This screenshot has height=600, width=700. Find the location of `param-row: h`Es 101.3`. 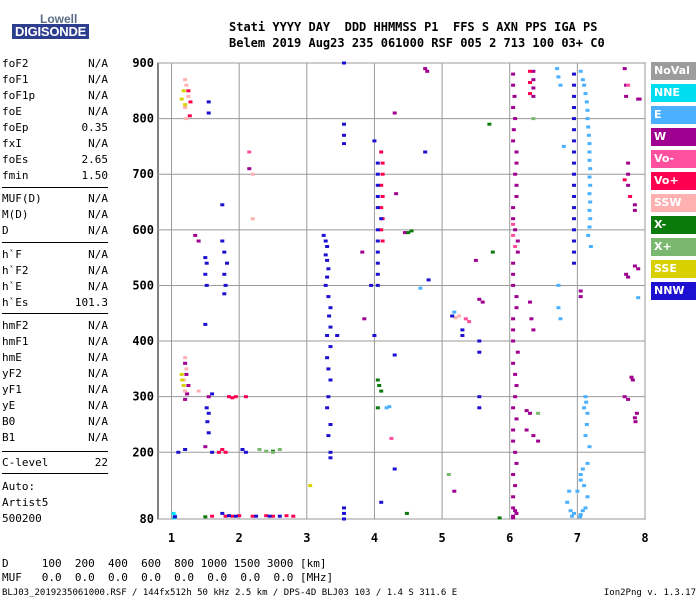

param-row: h`Es 101.3 is located at coordinates (55, 304).